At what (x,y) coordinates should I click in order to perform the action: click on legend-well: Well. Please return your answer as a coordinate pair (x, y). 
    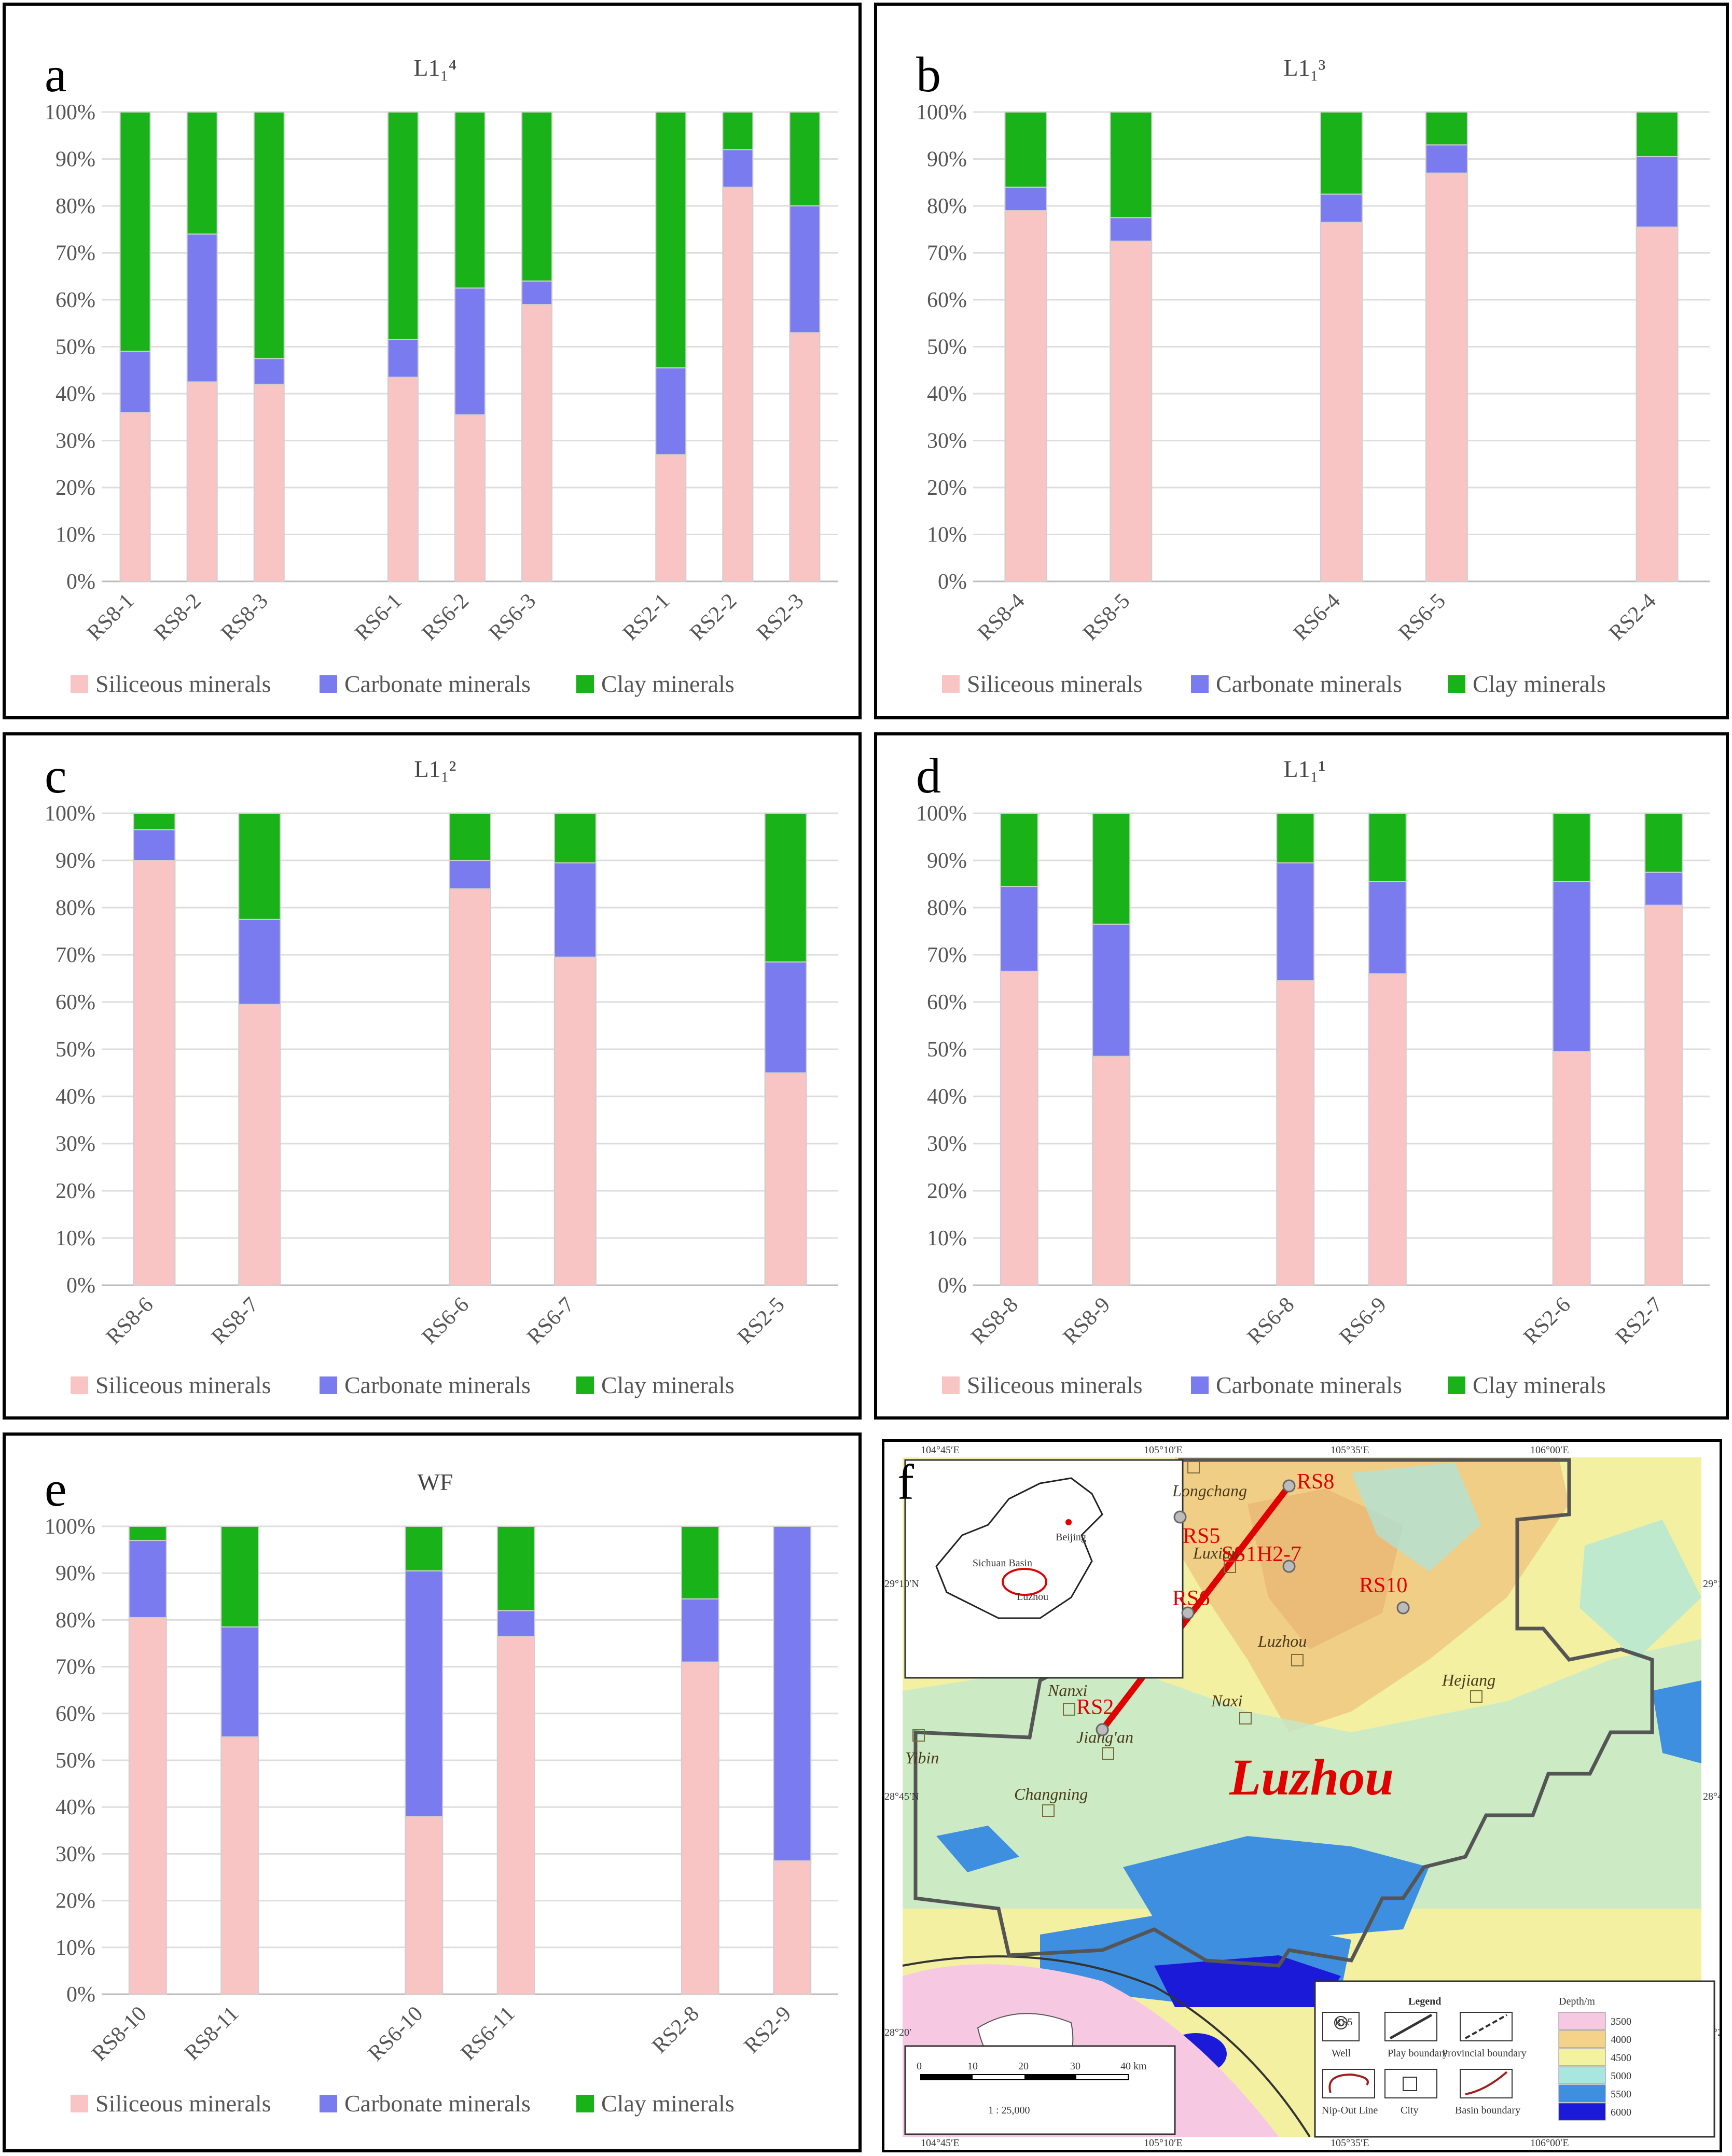
    Looking at the image, I should click on (1341, 2053).